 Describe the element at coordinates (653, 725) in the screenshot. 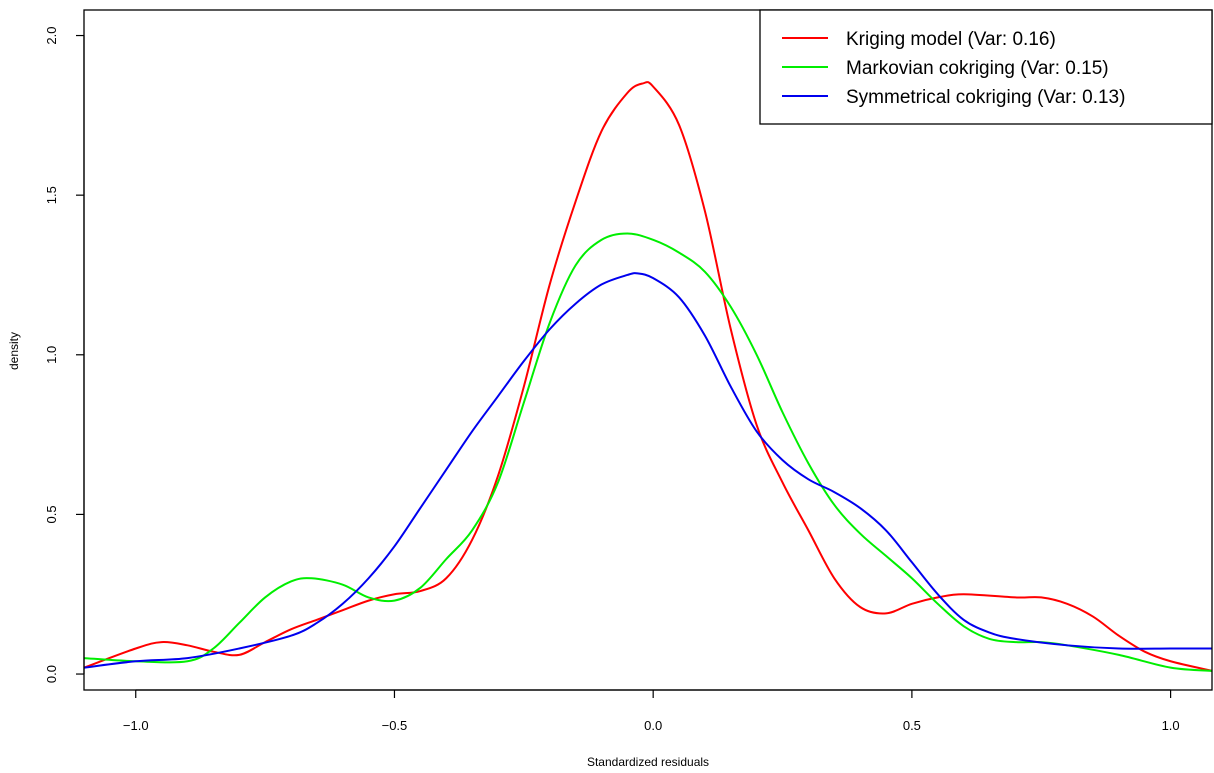

I see `x-tick-label: 0.0` at that location.